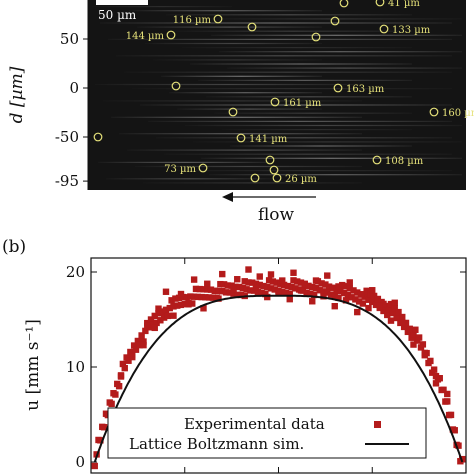 The image size is (474, 474). Describe the element at coordinates (411, 30) in the screenshot. I see `particle-label: 133 µm` at that location.